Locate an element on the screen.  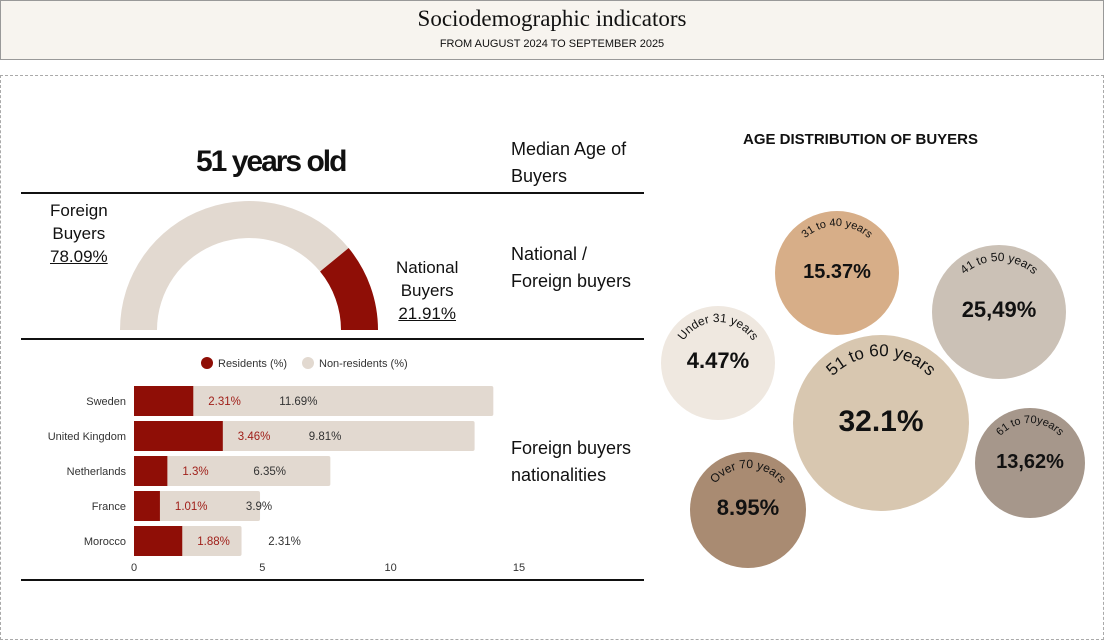
residents-value-label: 1.01% is located at coordinates (191, 507).